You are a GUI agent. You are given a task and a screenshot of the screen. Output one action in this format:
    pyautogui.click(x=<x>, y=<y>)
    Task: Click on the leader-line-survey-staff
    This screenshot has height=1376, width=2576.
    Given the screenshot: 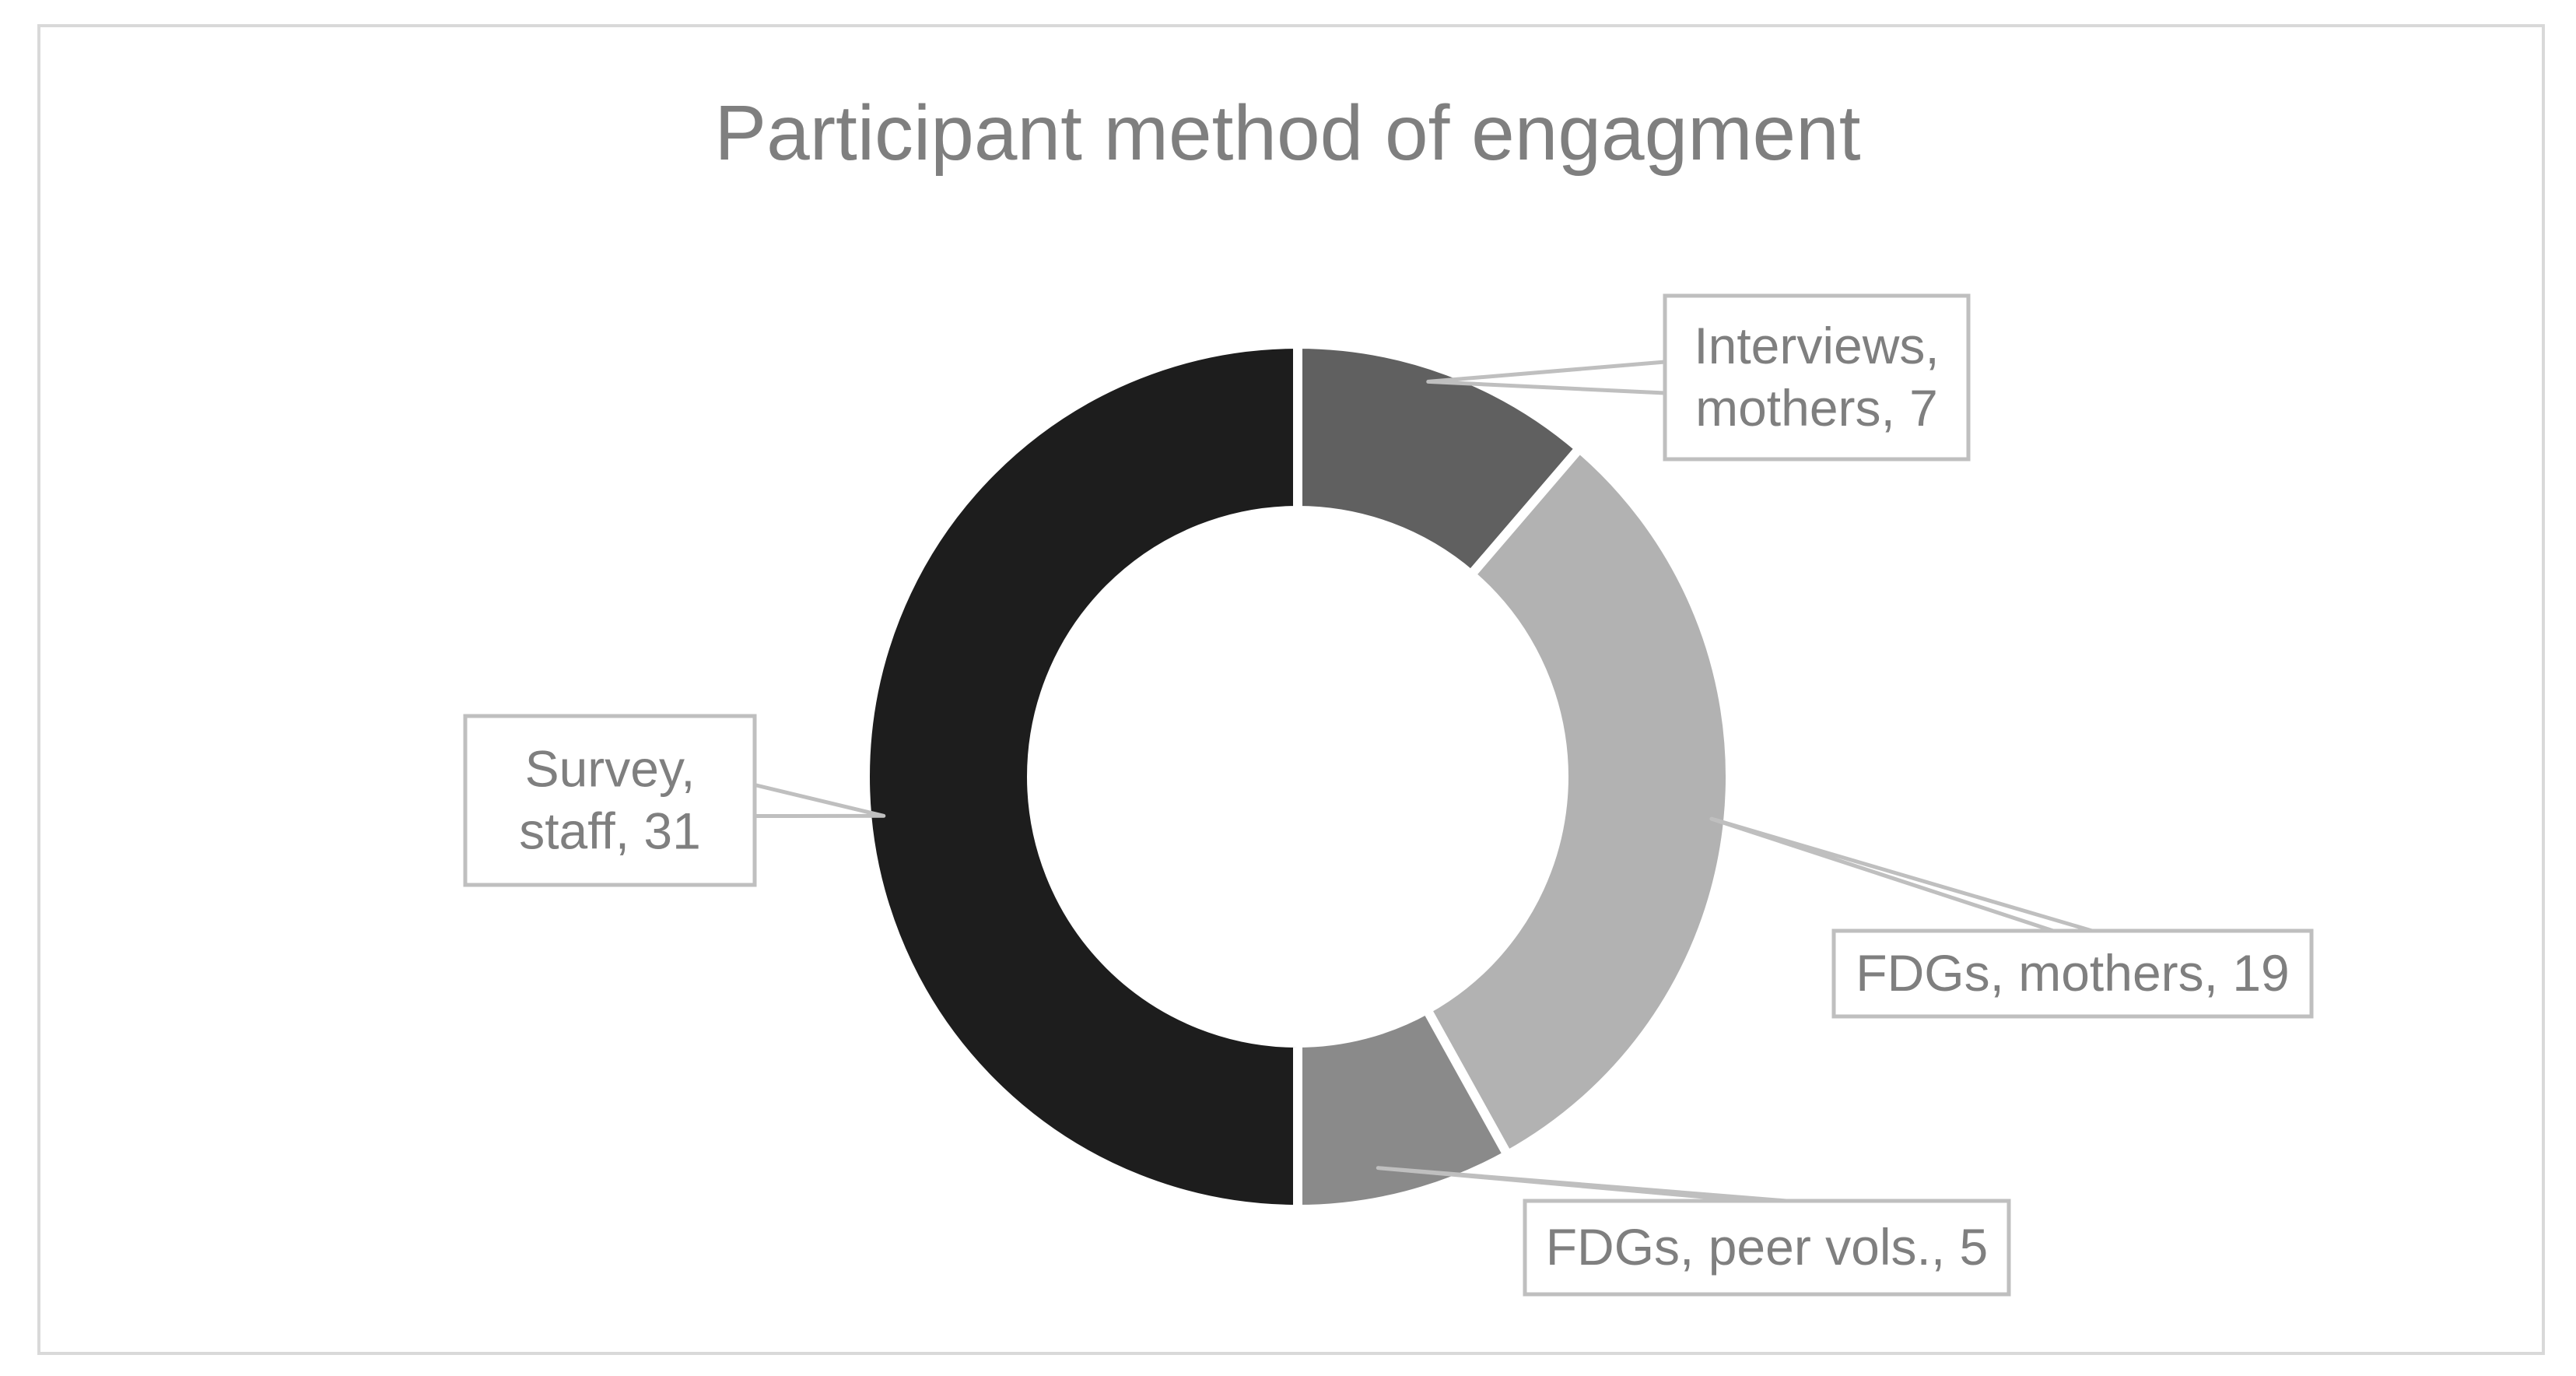 What is the action you would take?
    pyautogui.click(x=819, y=801)
    